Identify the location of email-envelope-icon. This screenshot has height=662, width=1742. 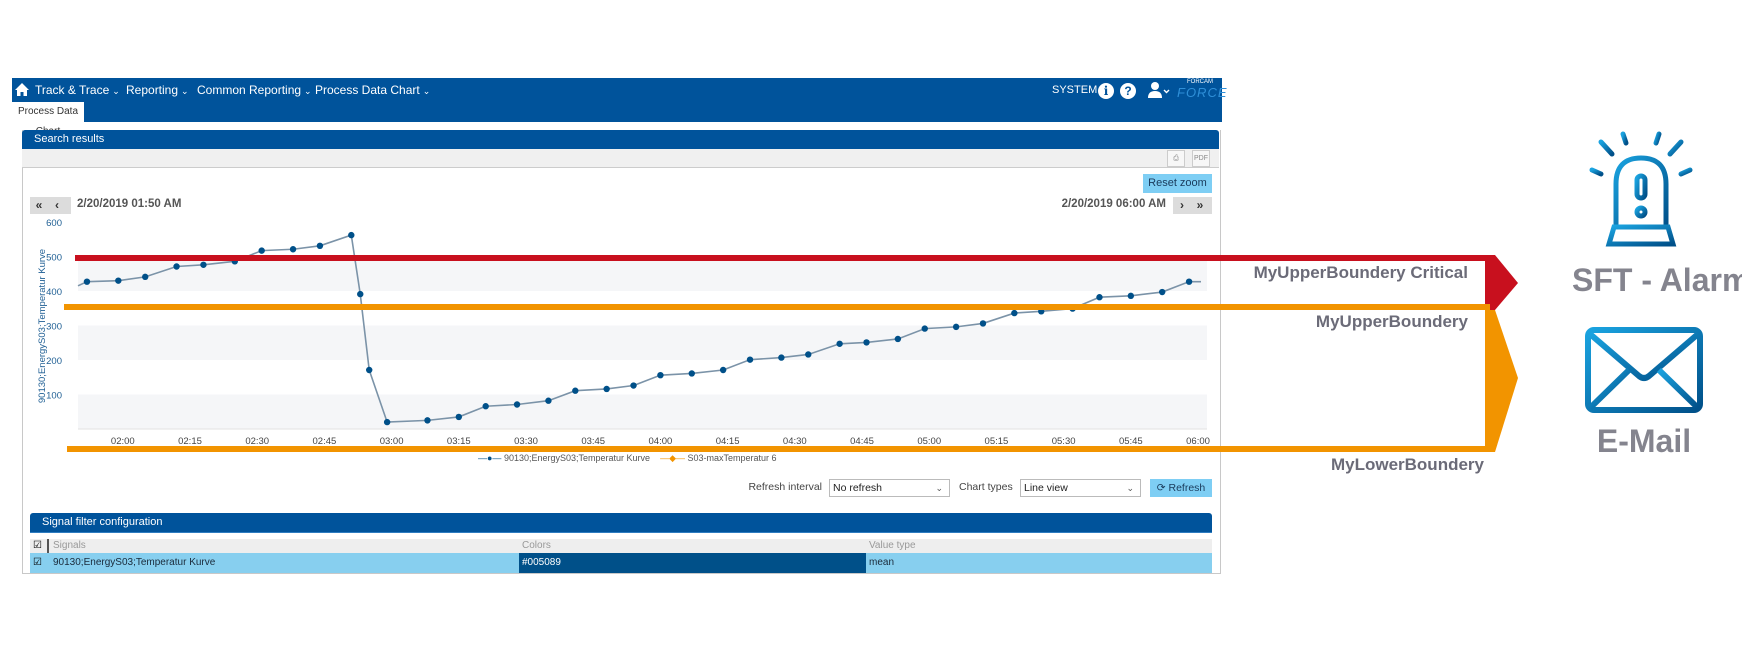
(1644, 370).